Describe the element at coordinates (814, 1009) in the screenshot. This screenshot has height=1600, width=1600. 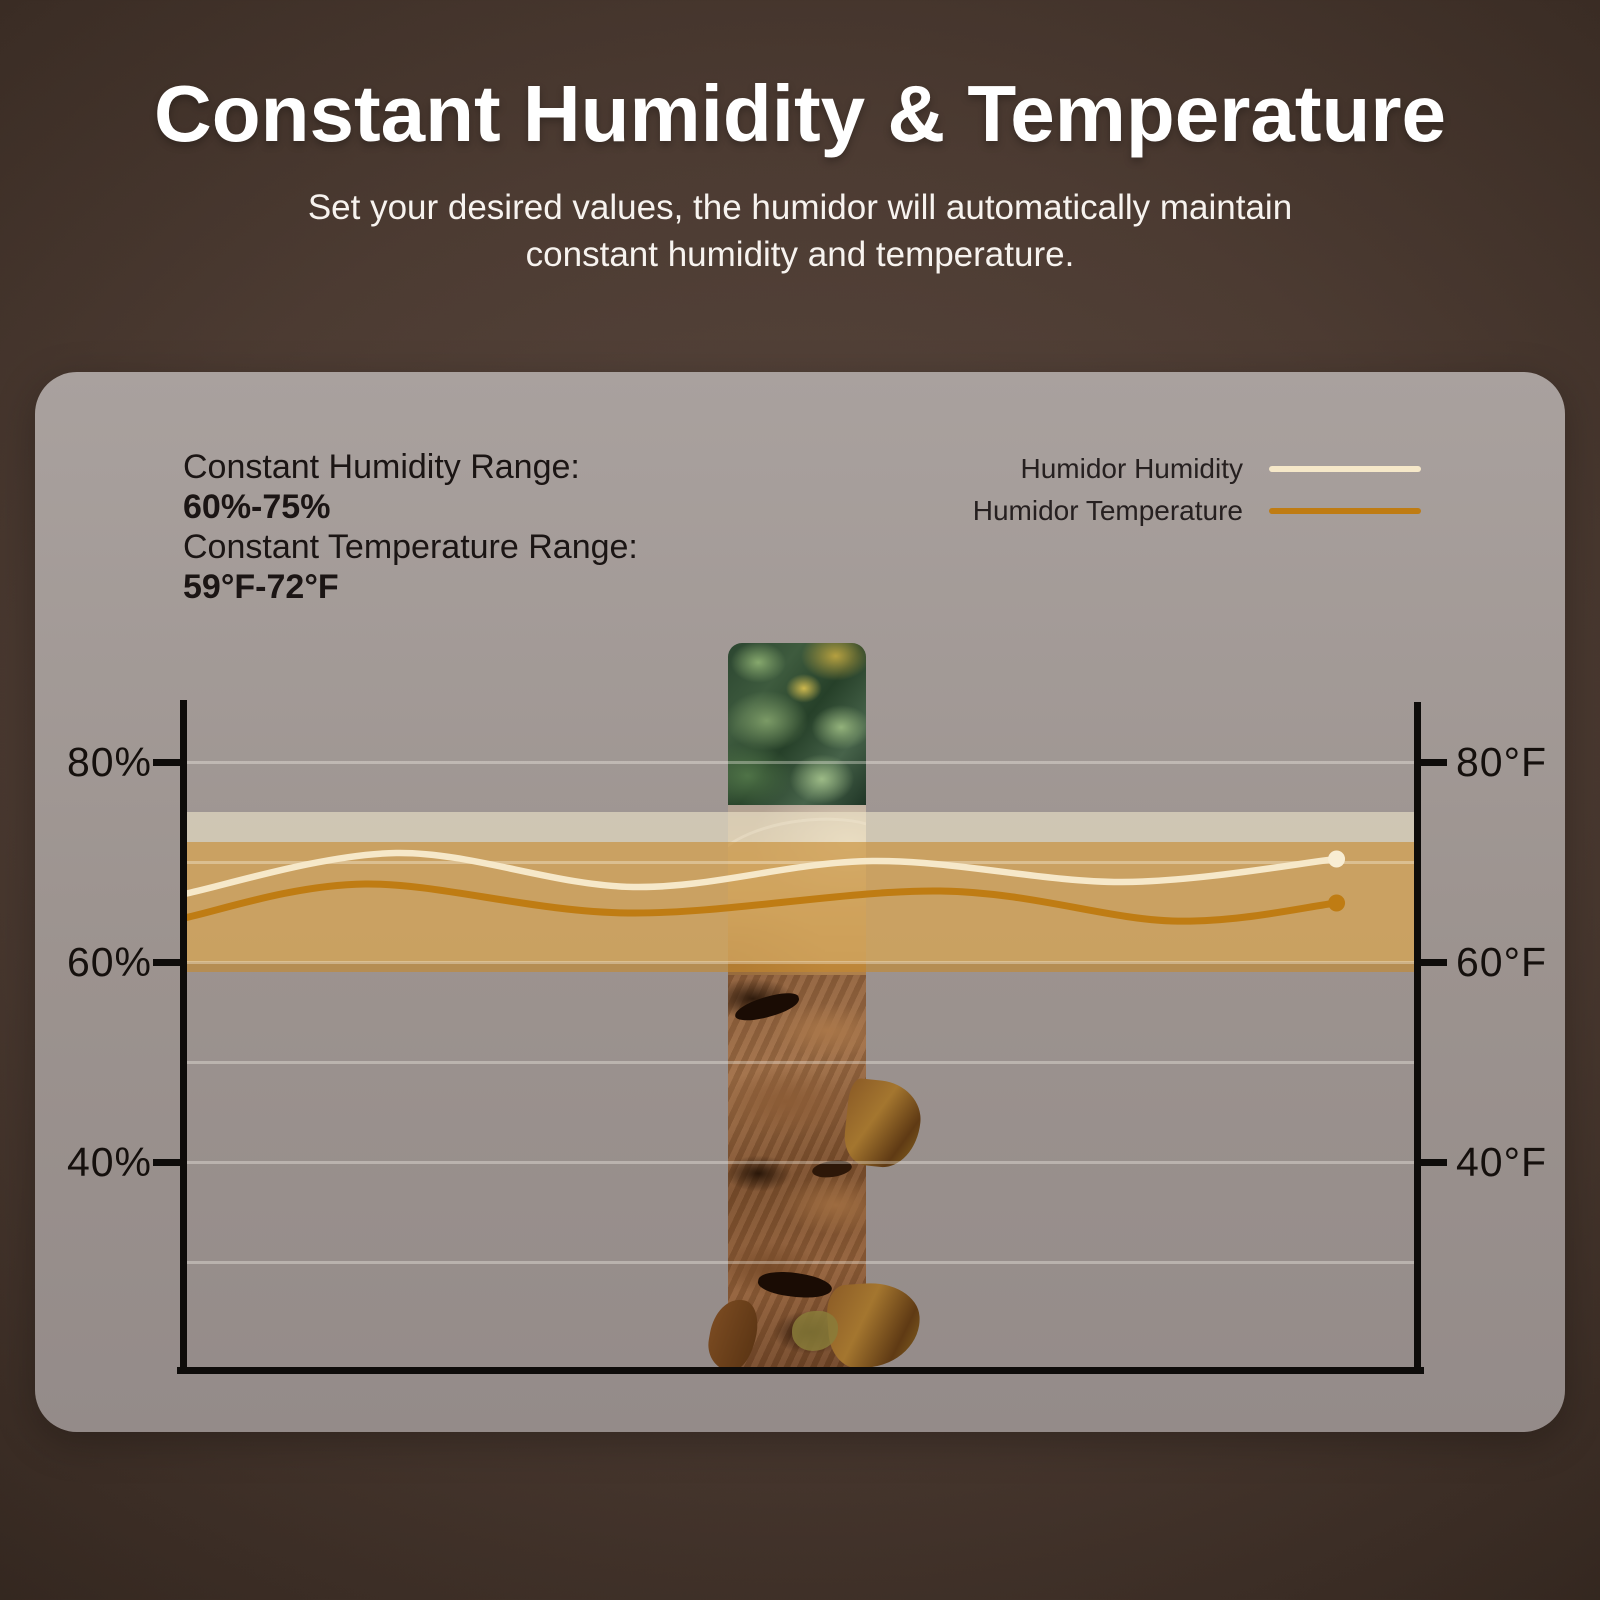
I see `cigar-image` at that location.